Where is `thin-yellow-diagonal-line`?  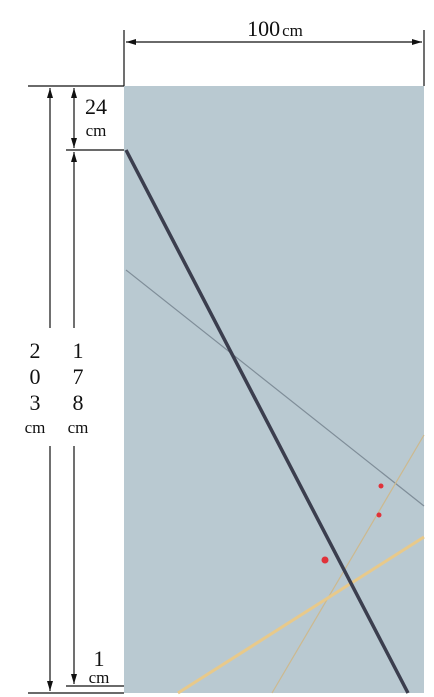 thin-yellow-diagonal-line is located at coordinates (348, 564).